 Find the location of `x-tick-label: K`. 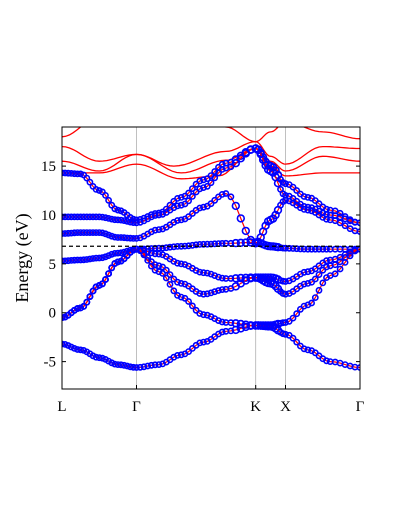

x-tick-label: K is located at coordinates (255, 407).